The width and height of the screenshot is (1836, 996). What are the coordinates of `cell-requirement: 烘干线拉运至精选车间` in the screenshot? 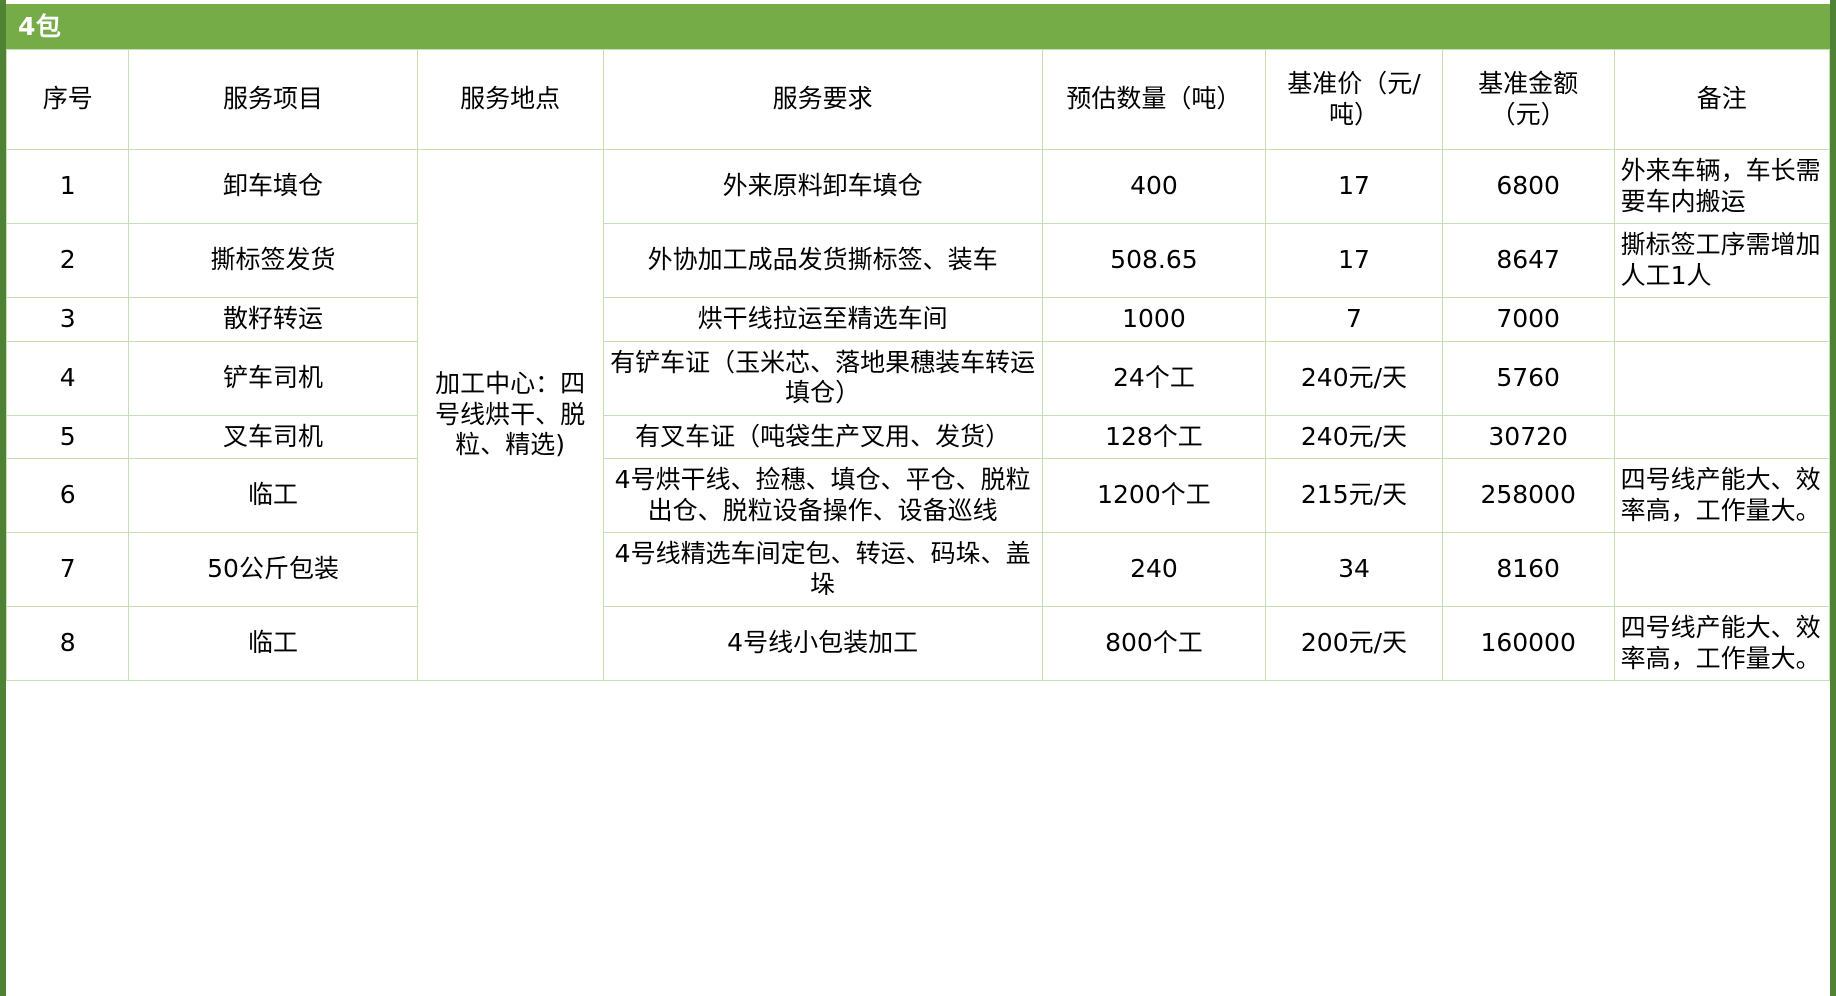 It's located at (822, 319).